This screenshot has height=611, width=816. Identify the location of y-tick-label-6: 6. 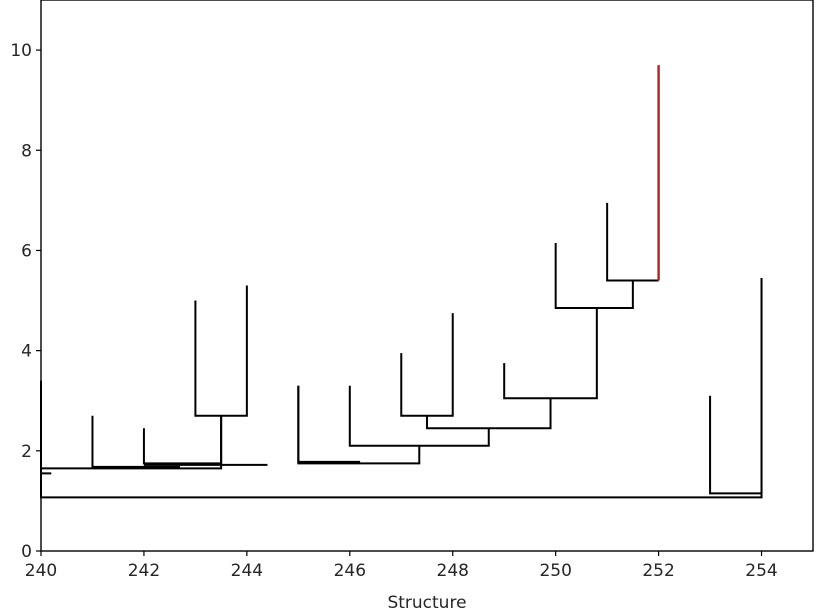
(26, 251).